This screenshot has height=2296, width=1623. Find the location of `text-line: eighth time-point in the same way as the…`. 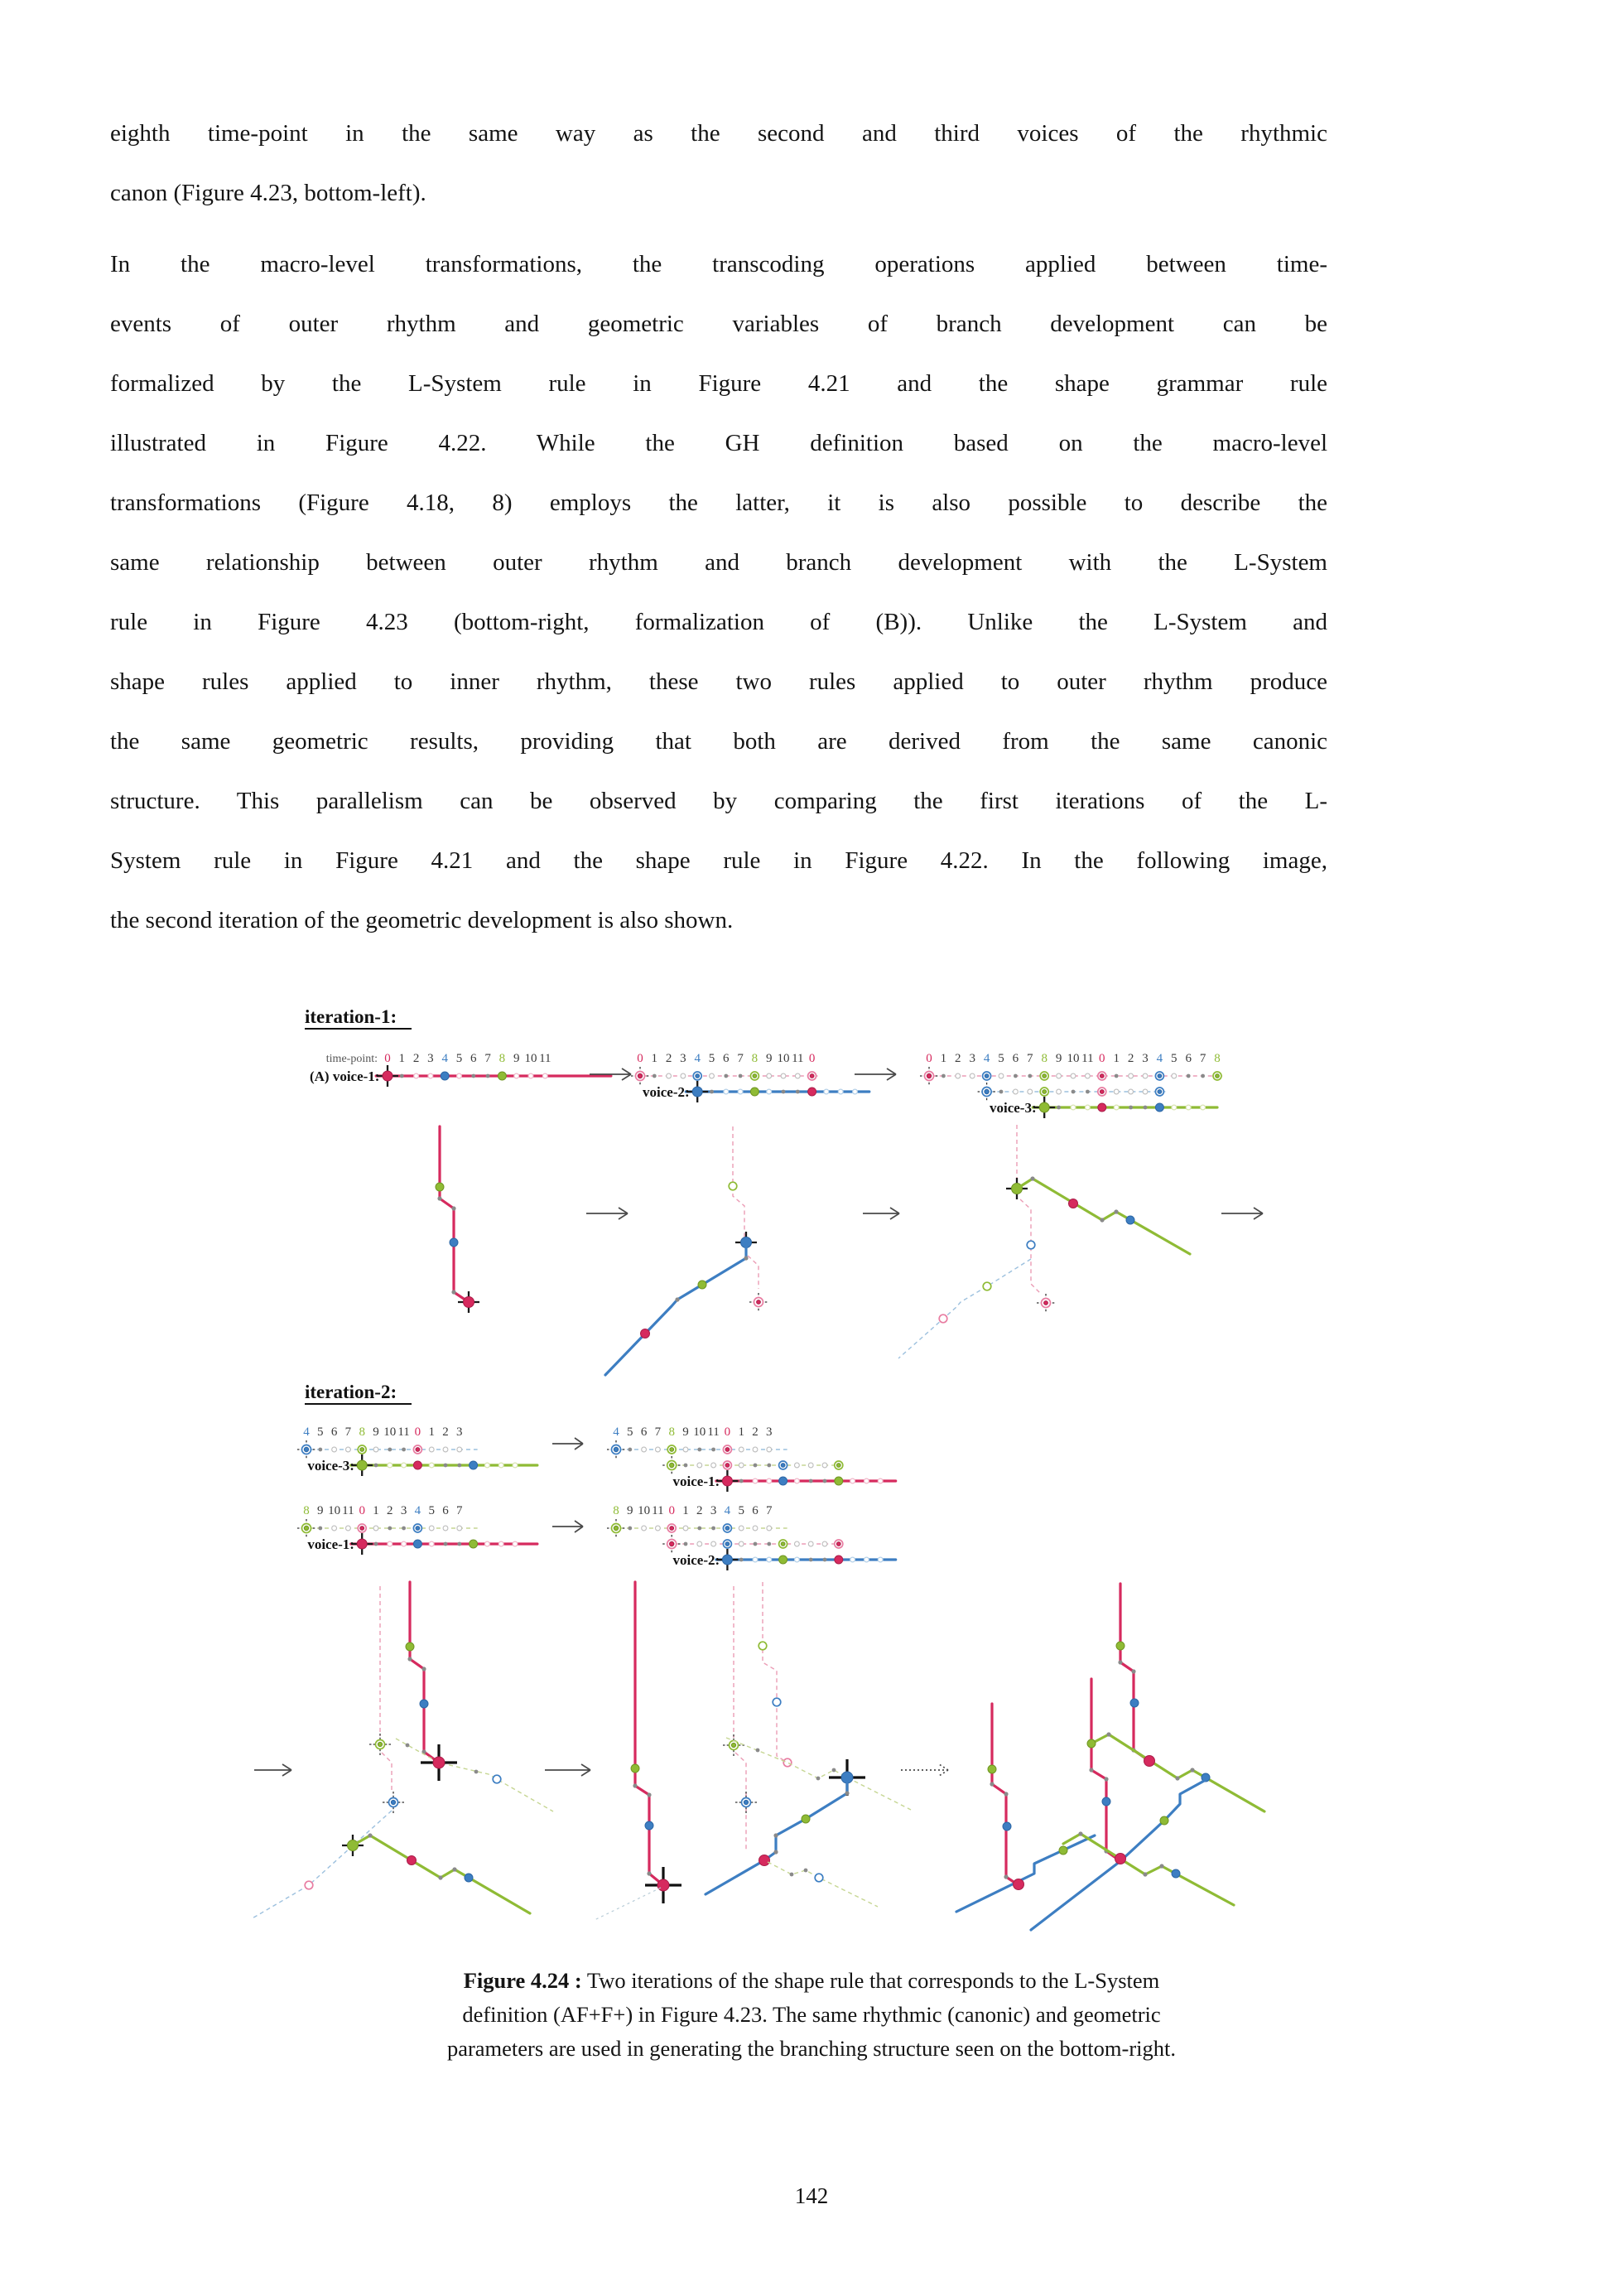

text-line: eighth time-point in the same way as the… is located at coordinates (718, 133).